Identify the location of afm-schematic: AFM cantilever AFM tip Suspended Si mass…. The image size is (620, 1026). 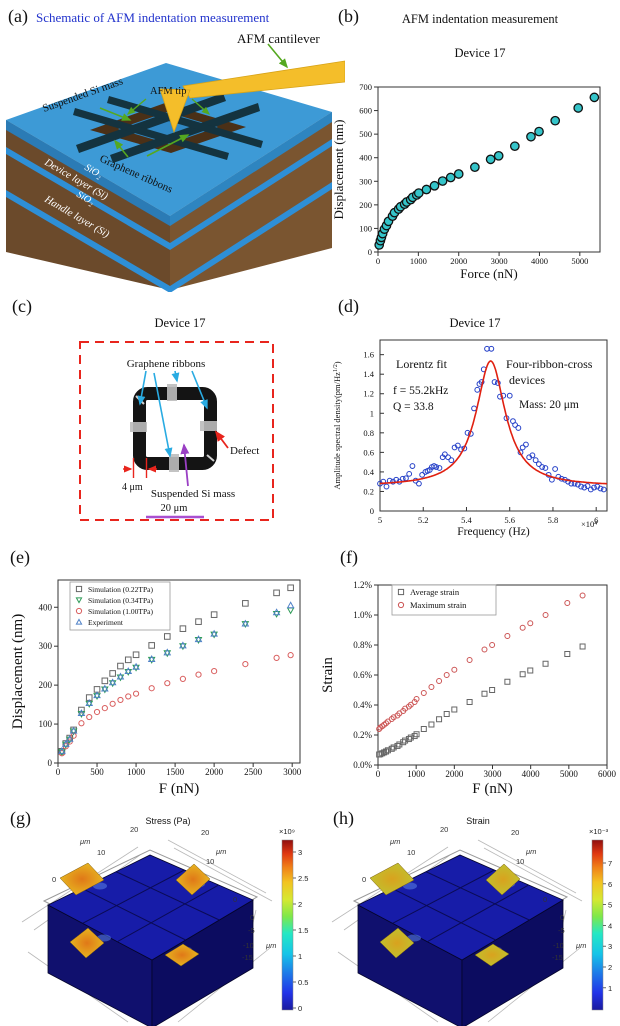
(175, 161).